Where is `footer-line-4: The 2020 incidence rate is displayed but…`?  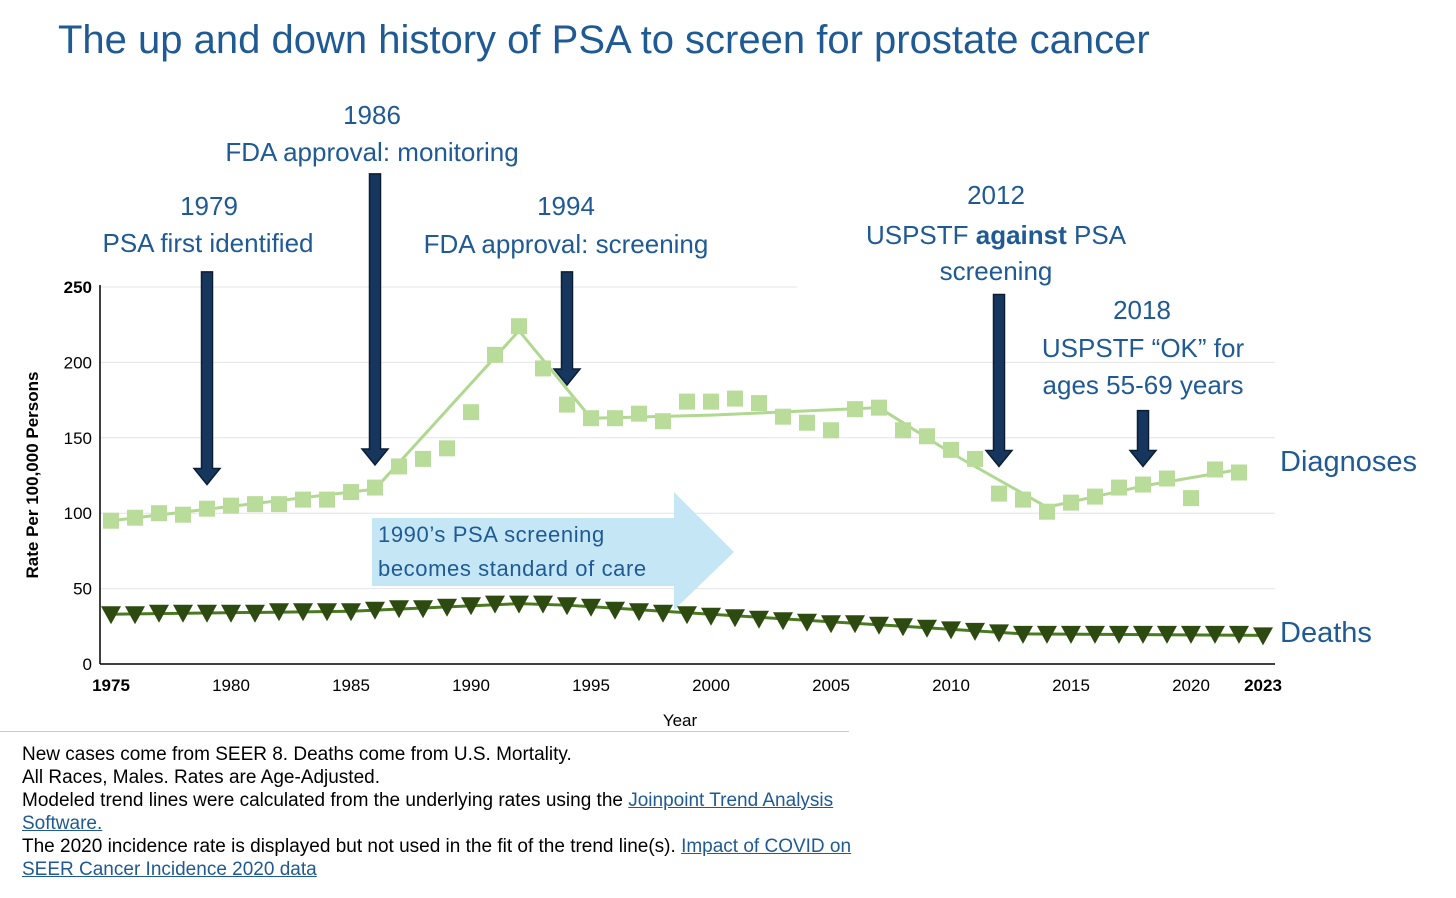 footer-line-4: The 2020 incidence rate is displayed but… is located at coordinates (437, 858).